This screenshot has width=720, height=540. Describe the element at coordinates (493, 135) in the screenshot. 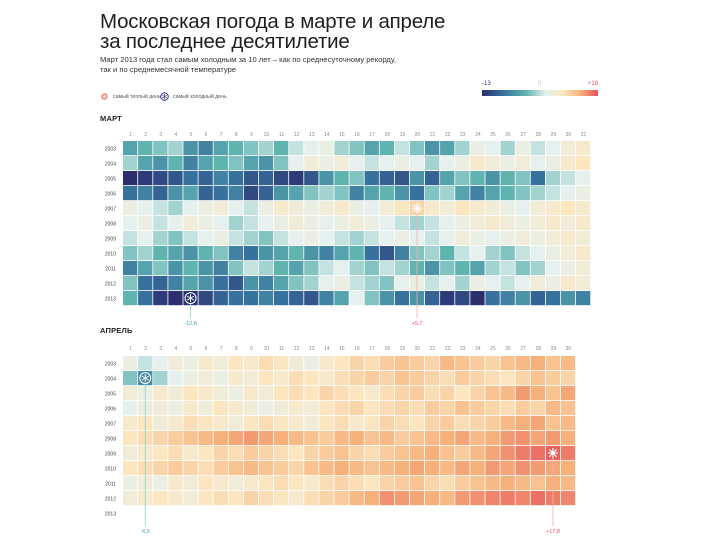

I see `march-day-tick-25: 25` at that location.